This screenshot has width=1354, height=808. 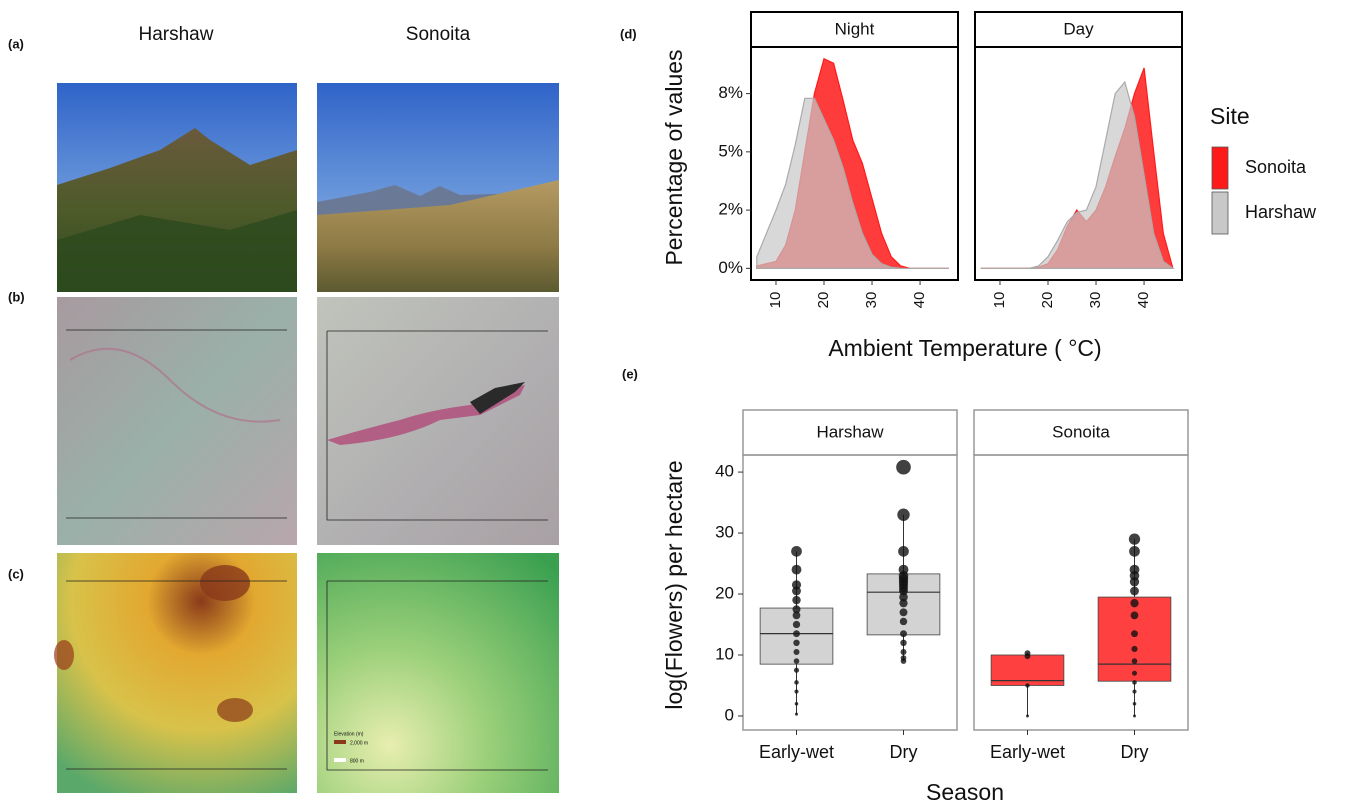 What do you see at coordinates (16, 43) in the screenshot?
I see `panel-label: (a)` at bounding box center [16, 43].